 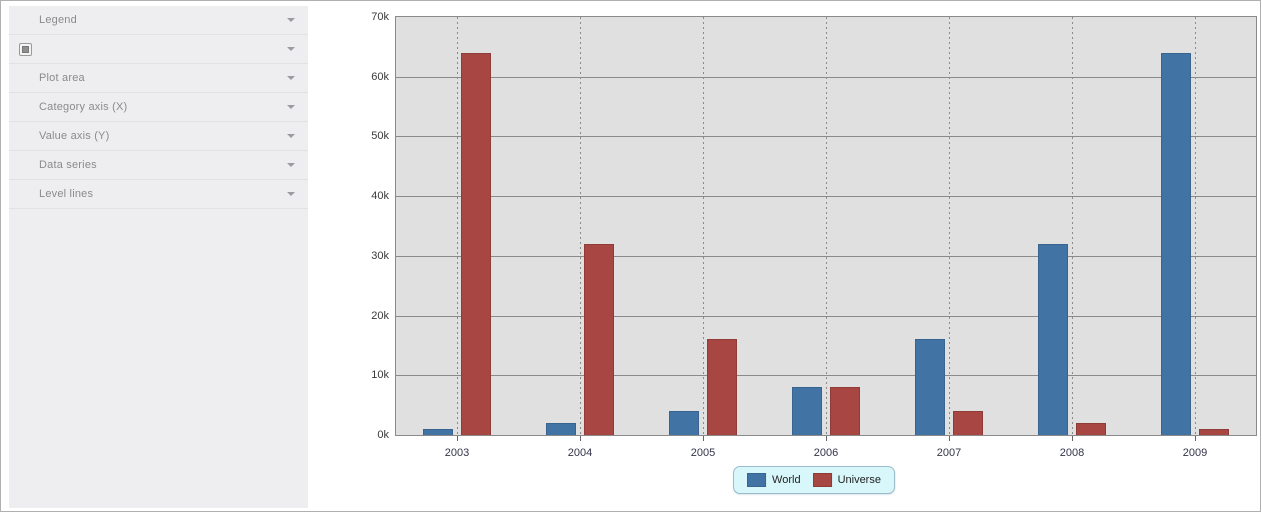 What do you see at coordinates (383, 435) in the screenshot?
I see `y-axis-tick-label: 0k` at bounding box center [383, 435].